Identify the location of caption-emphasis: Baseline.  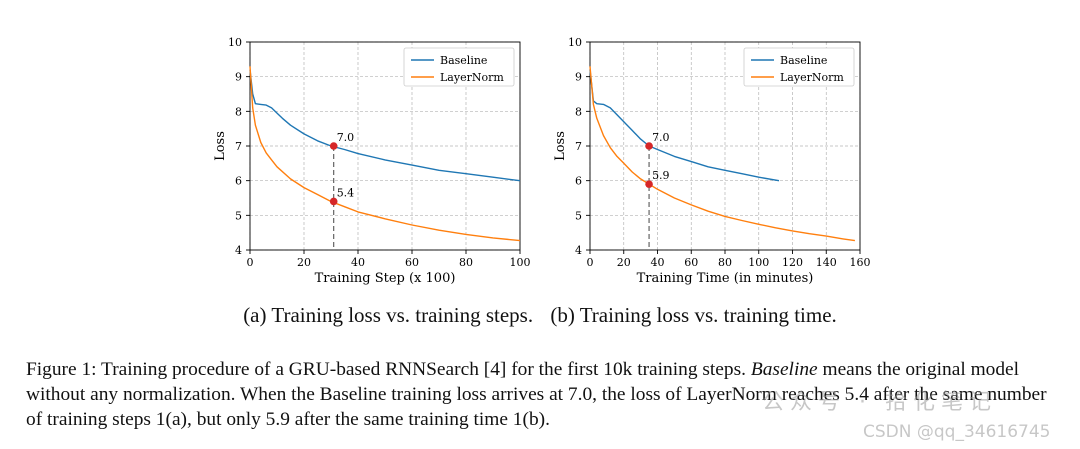
(784, 369).